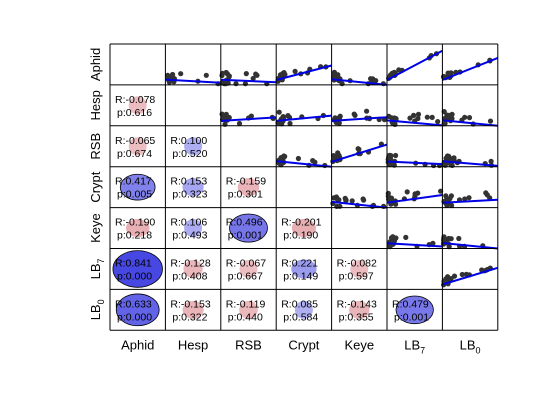  I want to click on correlation-r-label: R:-0.153, so click(190, 304).